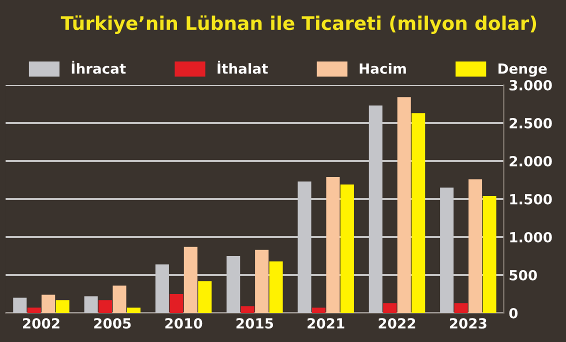 The width and height of the screenshot is (566, 342). What do you see at coordinates (383, 68) in the screenshot?
I see `legend-label: Hacim` at bounding box center [383, 68].